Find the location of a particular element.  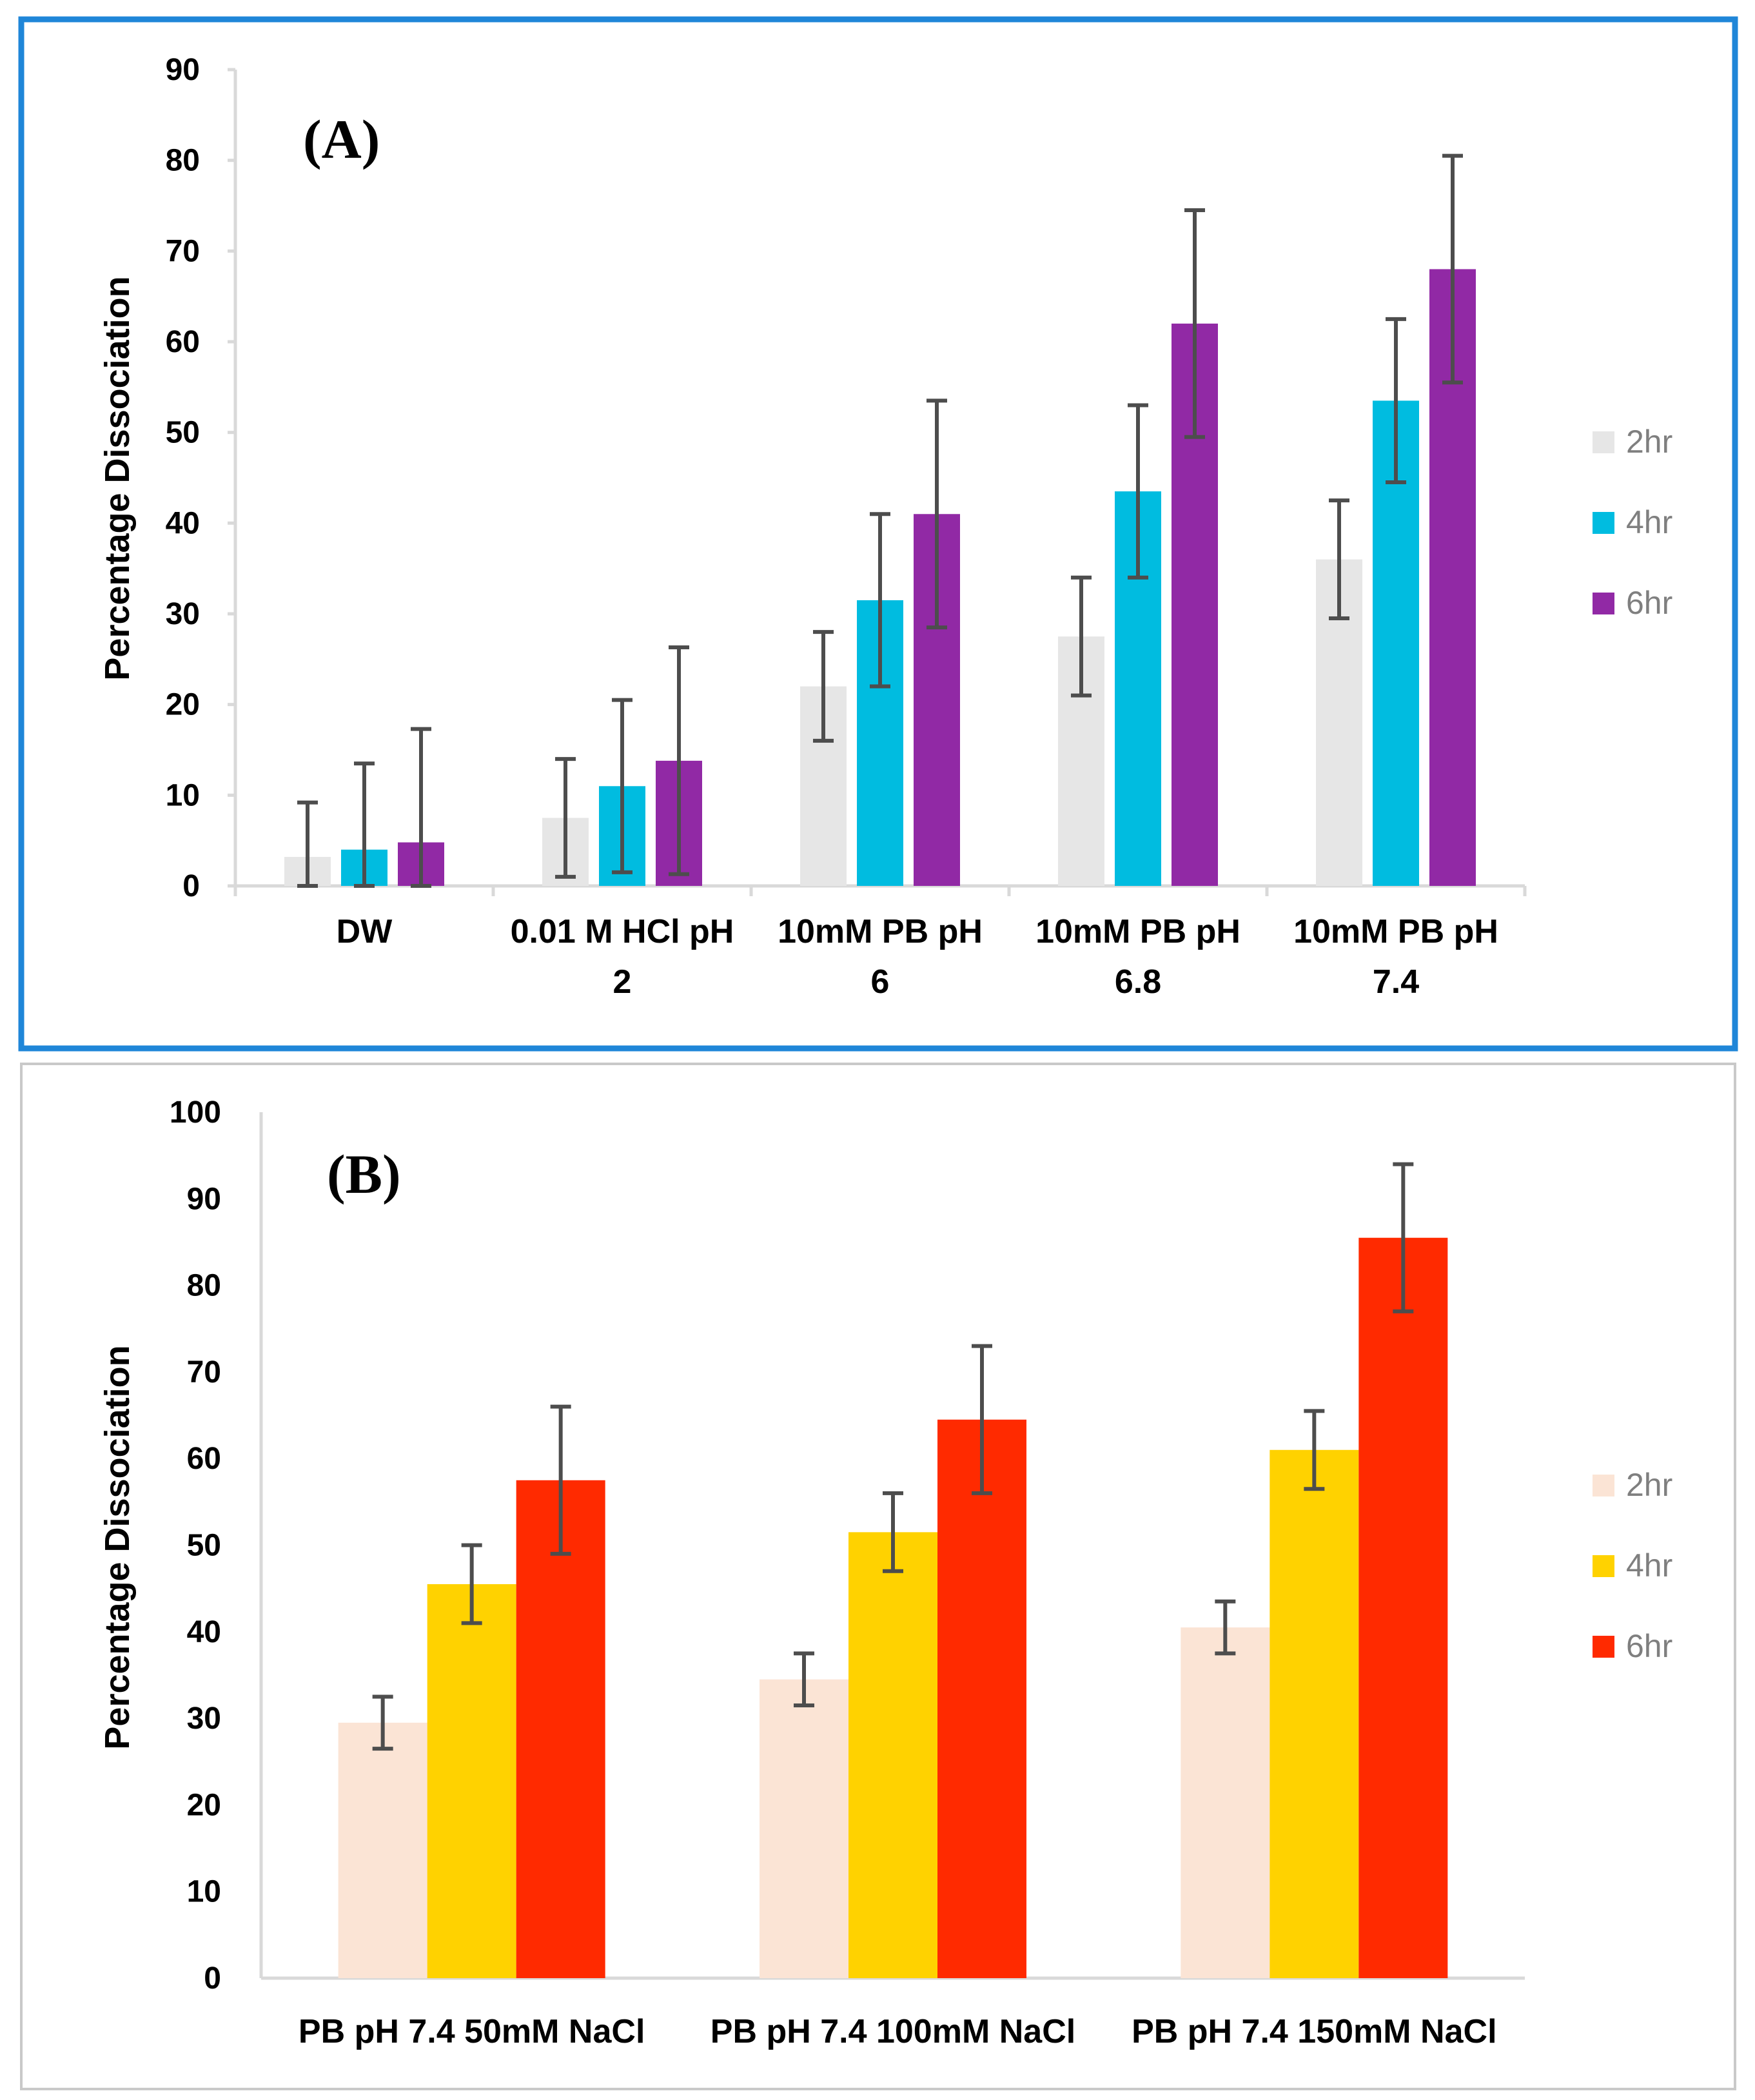

panel-label: (B) is located at coordinates (364, 1174).